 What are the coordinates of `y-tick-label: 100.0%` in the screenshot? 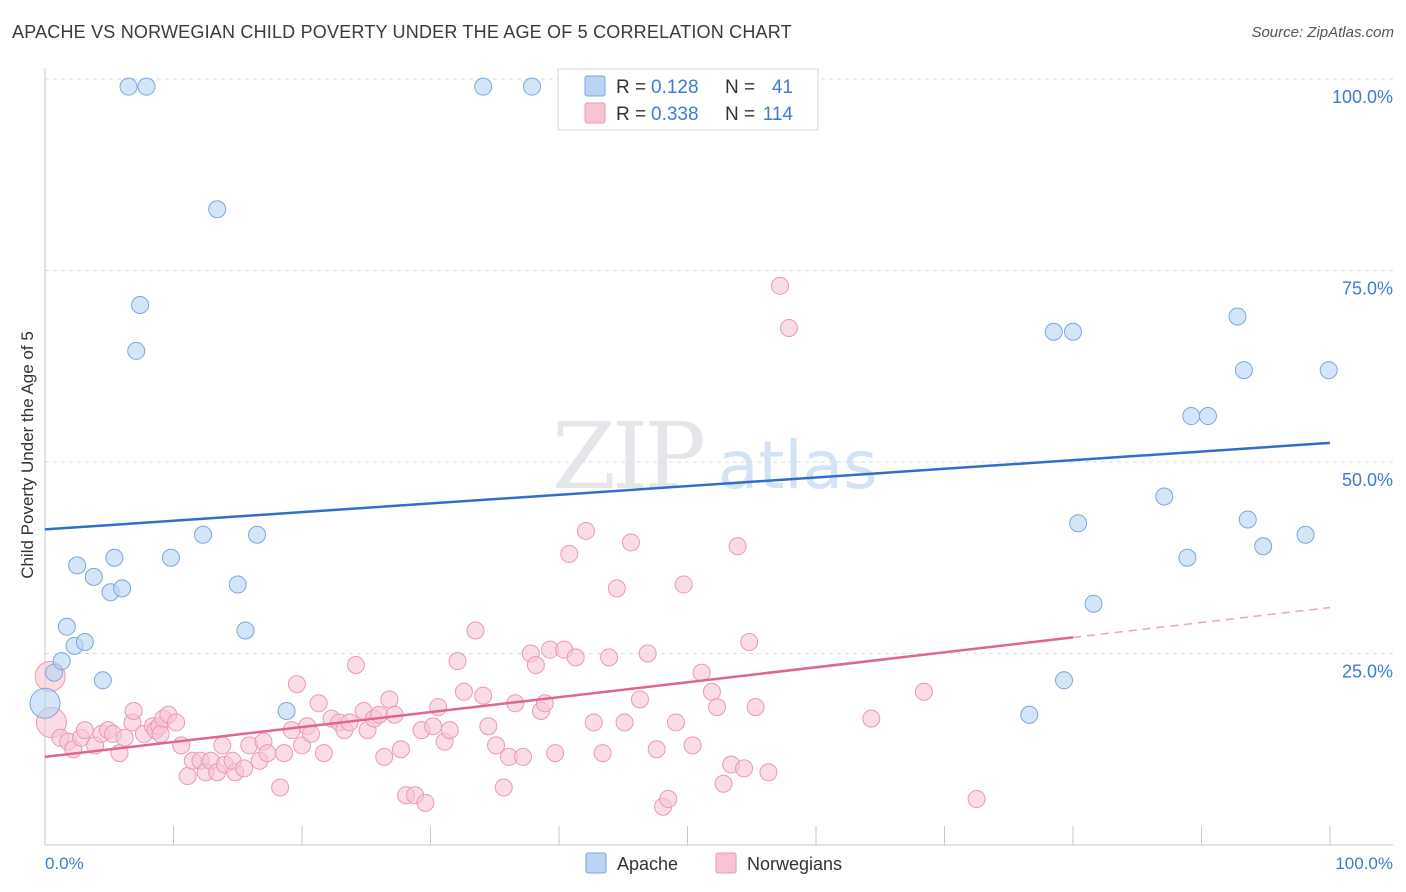 It's located at (1362, 97).